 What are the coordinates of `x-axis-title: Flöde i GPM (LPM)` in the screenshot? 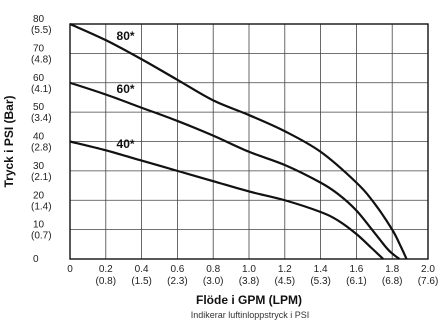 It's located at (249, 300).